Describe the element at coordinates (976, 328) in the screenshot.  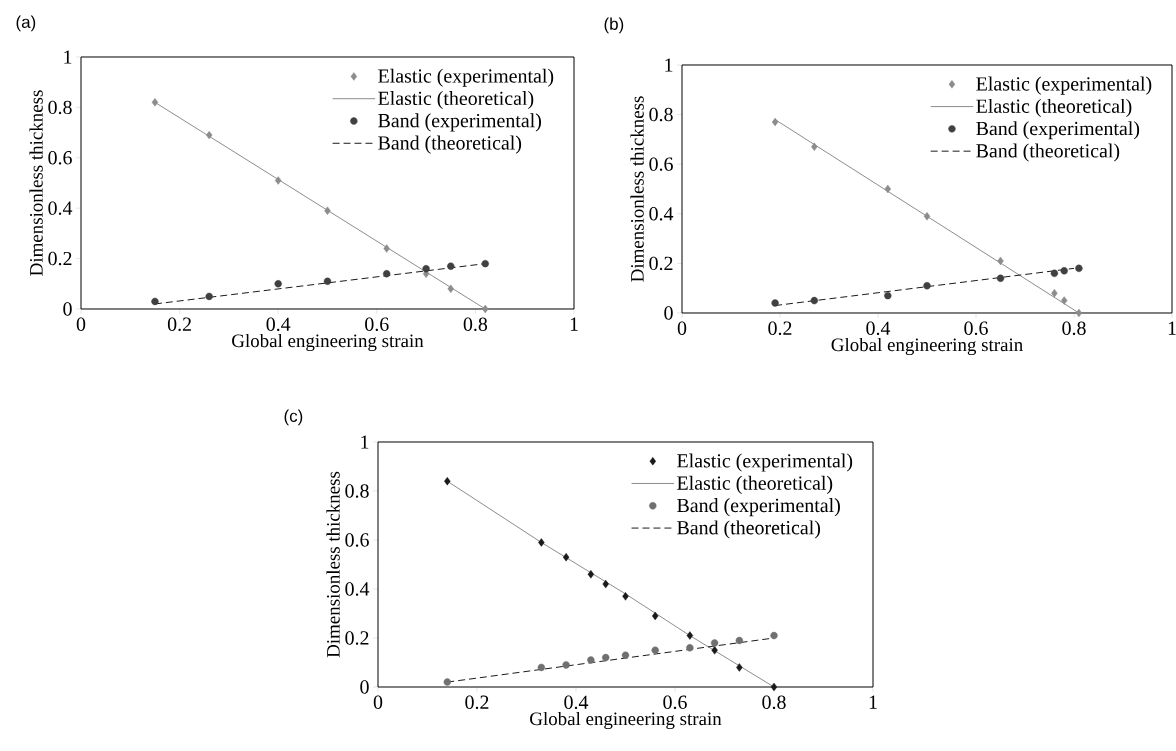
I see `x-tick-label: 0.6` at that location.